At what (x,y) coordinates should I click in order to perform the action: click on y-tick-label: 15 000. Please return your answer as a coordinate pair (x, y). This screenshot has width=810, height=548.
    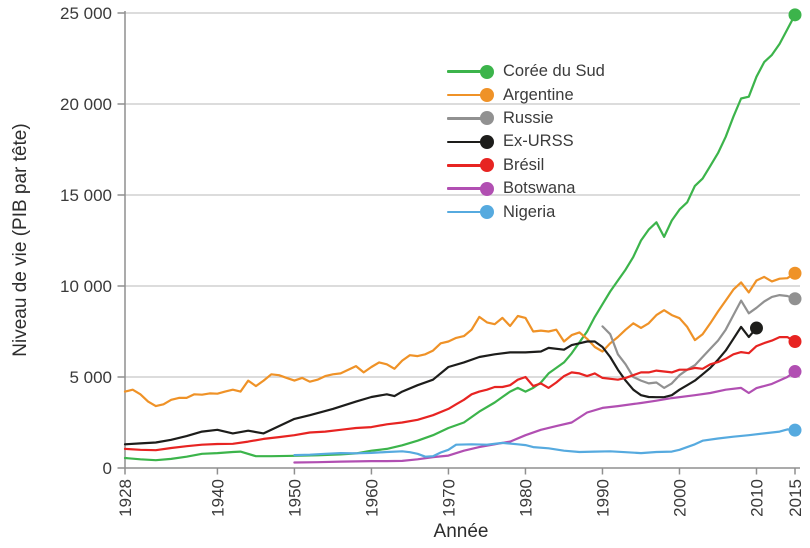
    Looking at the image, I should click on (86, 195).